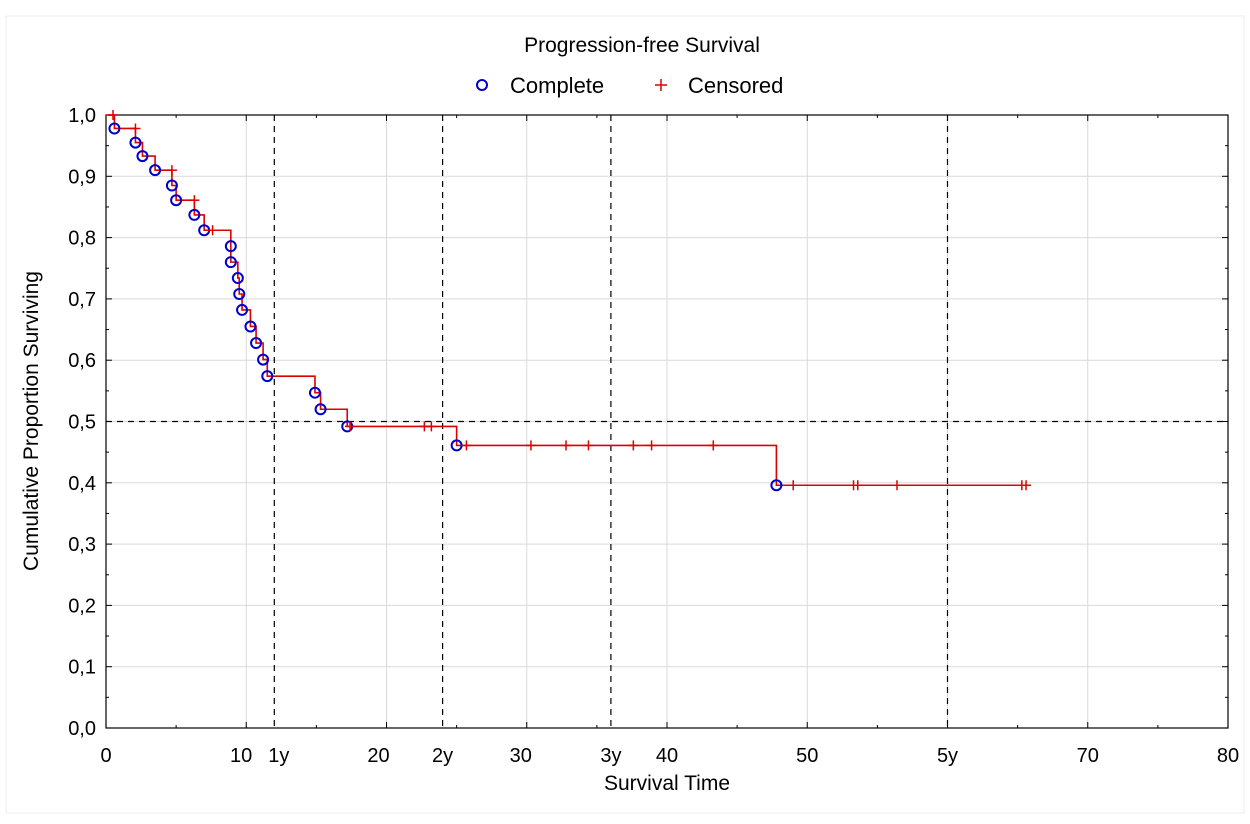 This screenshot has width=1250, height=824. I want to click on y-tick-label: 0,7, so click(82, 300).